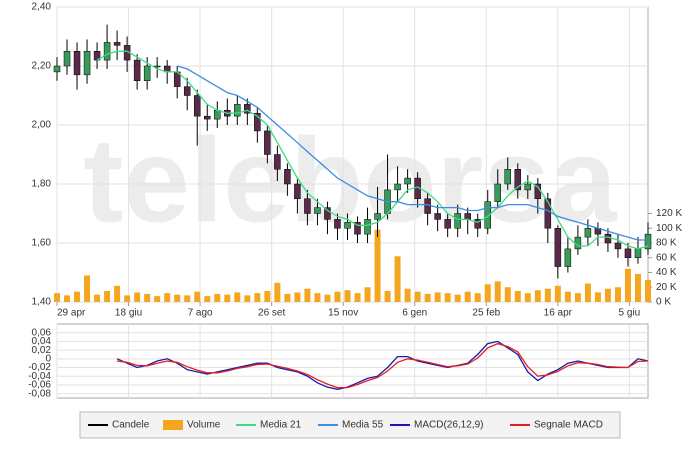  Describe the element at coordinates (669, 228) in the screenshot. I see `y2-tick-label: 100 K` at that location.